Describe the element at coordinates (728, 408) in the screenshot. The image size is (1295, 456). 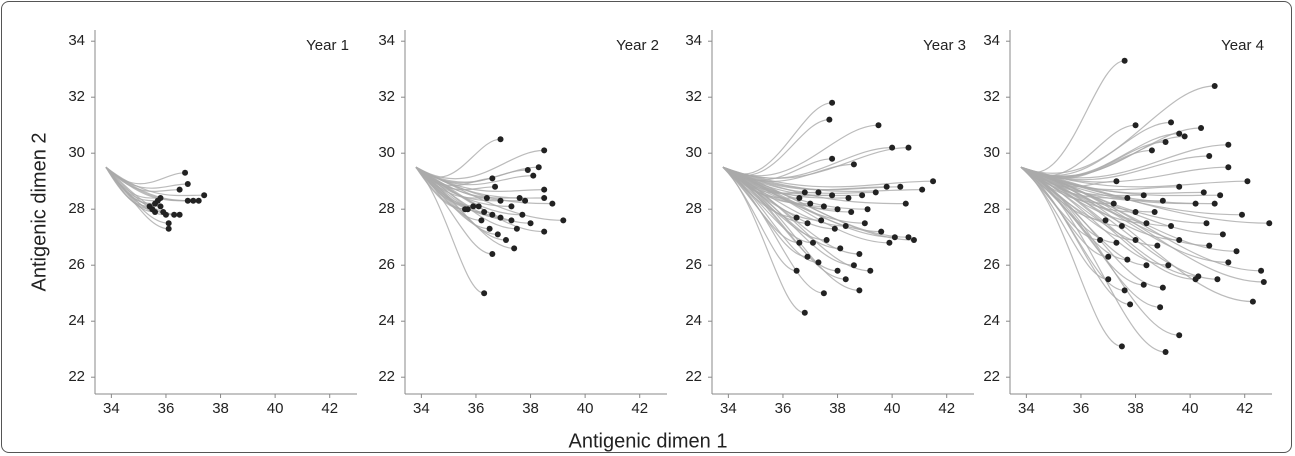
I see `x-tick-label: 34` at that location.